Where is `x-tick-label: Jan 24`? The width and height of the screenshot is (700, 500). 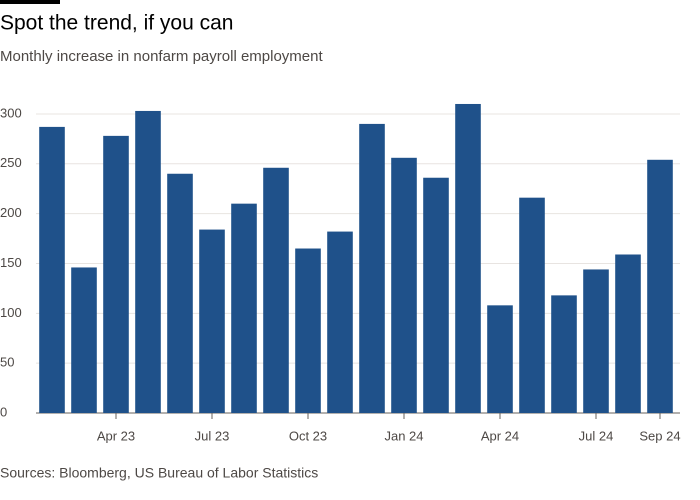
x-tick-label: Jan 24 is located at coordinates (403, 435).